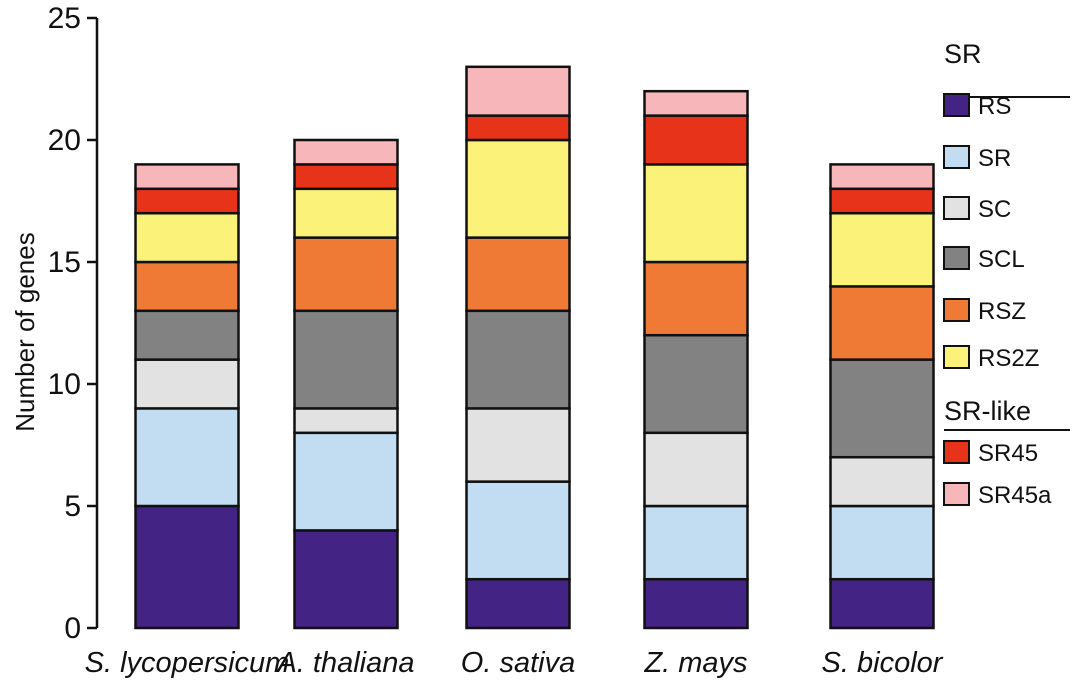  Describe the element at coordinates (977, 209) in the screenshot. I see `legend-item-sc: SC` at that location.